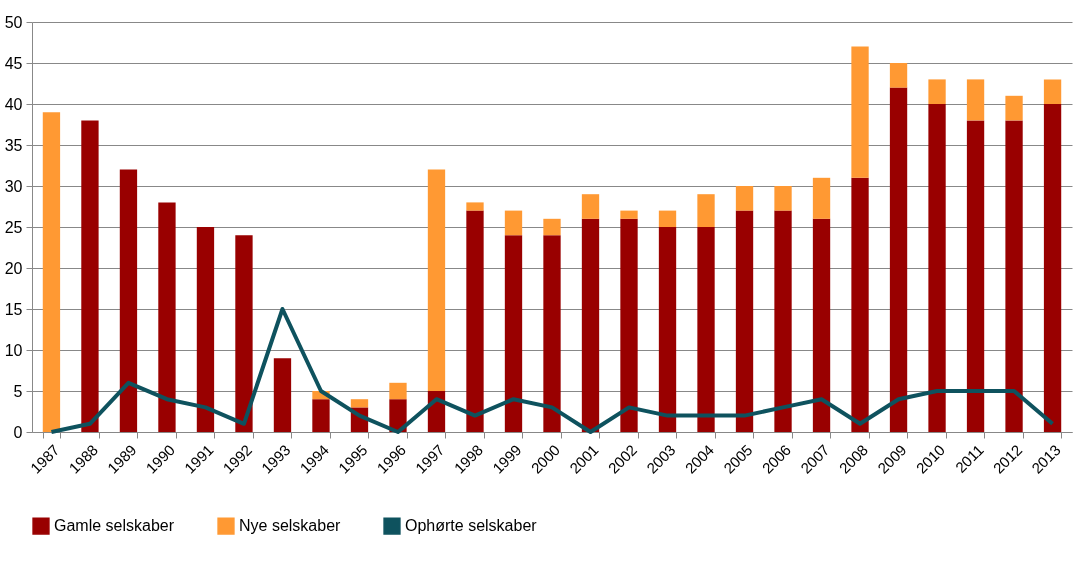 The height and width of the screenshot is (584, 1086). Describe the element at coordinates (290, 526) in the screenshot. I see `legend-label: Nye selskaber` at that location.